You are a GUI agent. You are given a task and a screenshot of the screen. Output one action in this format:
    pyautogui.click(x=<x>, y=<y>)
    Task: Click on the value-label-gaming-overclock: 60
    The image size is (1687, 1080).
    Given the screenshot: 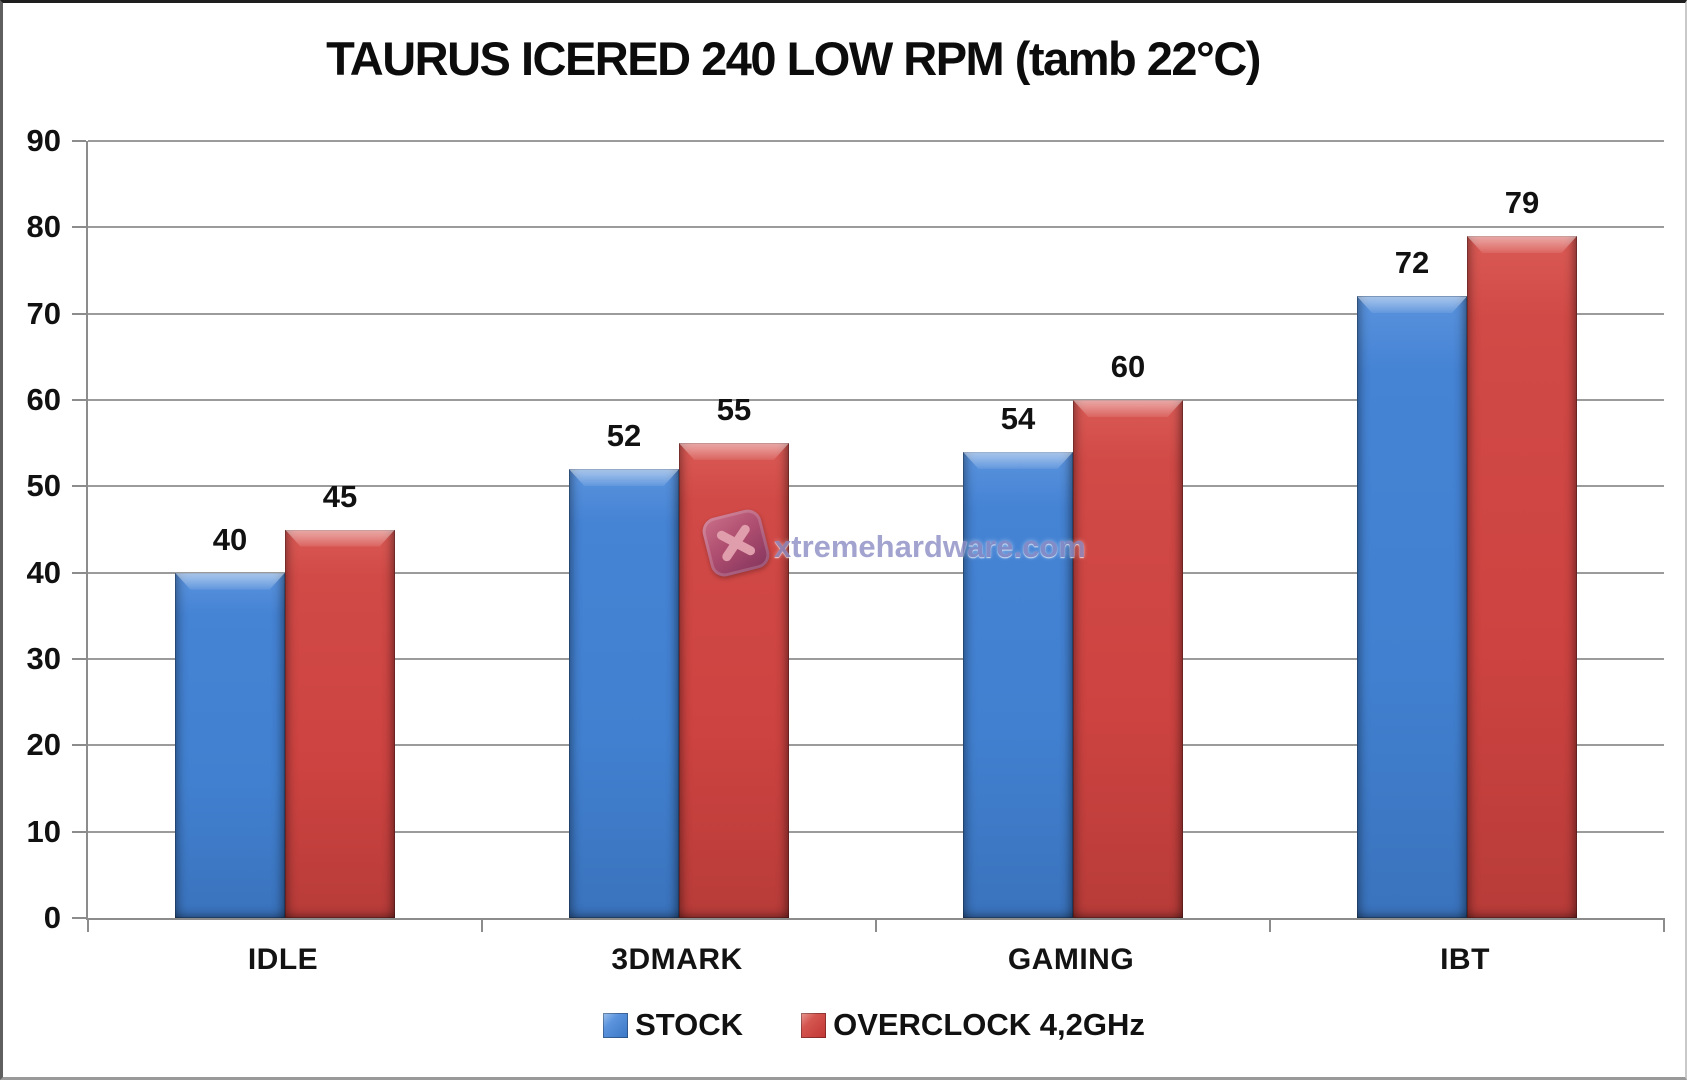 What is the action you would take?
    pyautogui.click(x=1128, y=366)
    